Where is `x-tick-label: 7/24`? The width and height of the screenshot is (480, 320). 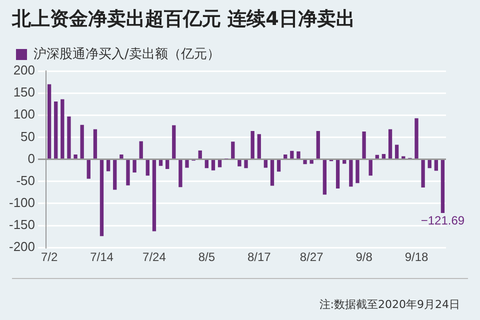
x-tick-label: 7/24 is located at coordinates (154, 257).